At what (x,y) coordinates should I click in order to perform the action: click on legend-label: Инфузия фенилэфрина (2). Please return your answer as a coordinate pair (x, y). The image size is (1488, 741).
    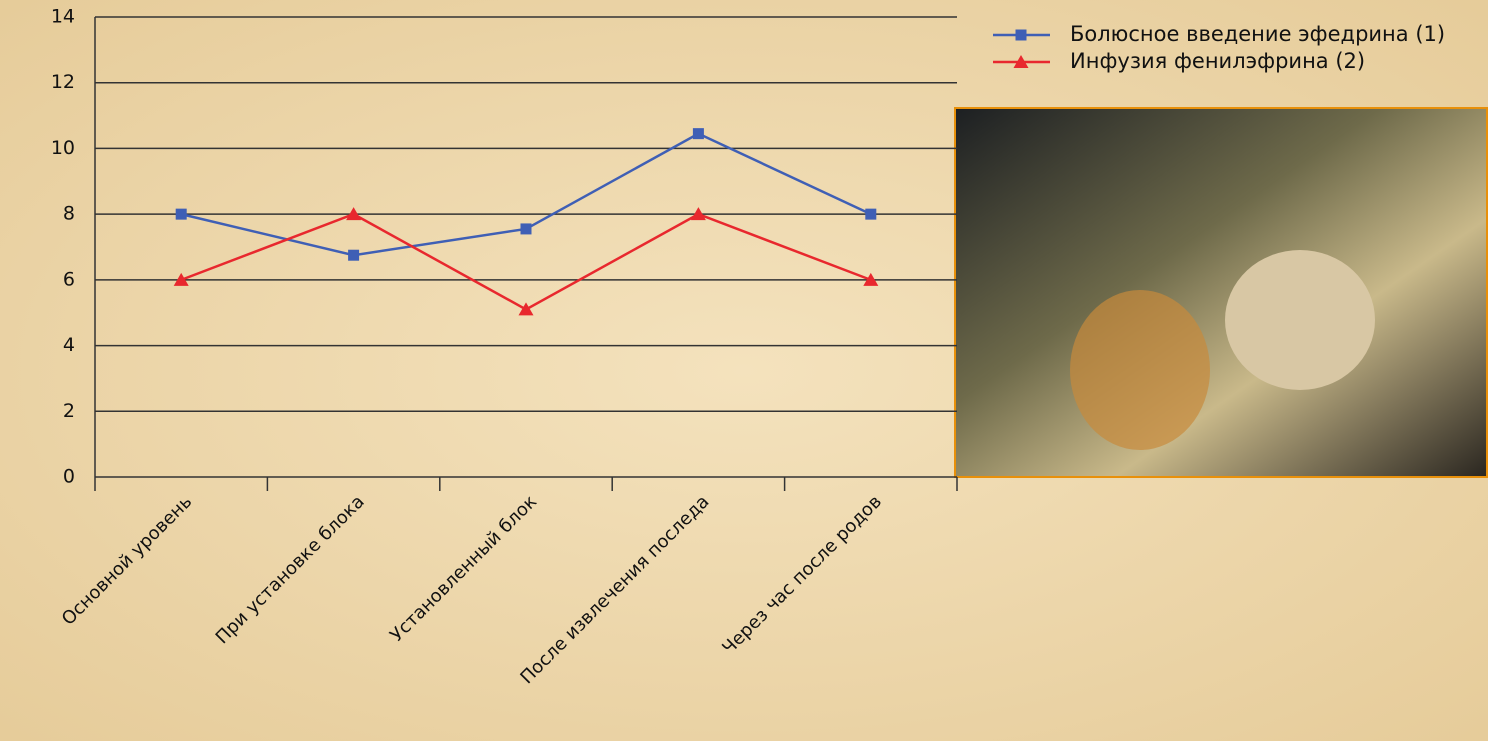
    Looking at the image, I should click on (1217, 61).